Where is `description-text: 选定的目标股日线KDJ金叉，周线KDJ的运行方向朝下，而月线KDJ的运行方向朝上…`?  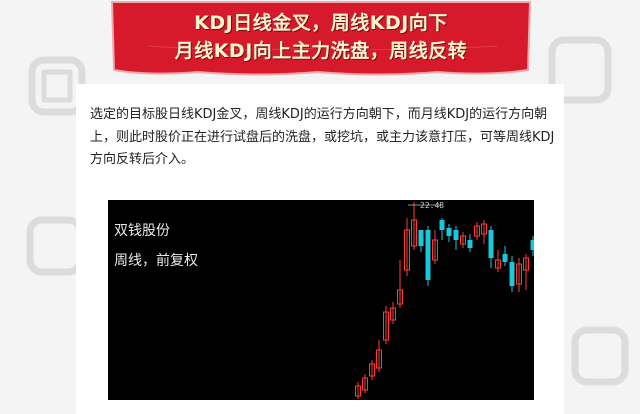
description-text: 选定的目标股日线KDJ金叉，周线KDJ的运行方向朝下，而月线KDJ的运行方向朝上… is located at coordinates (322, 137).